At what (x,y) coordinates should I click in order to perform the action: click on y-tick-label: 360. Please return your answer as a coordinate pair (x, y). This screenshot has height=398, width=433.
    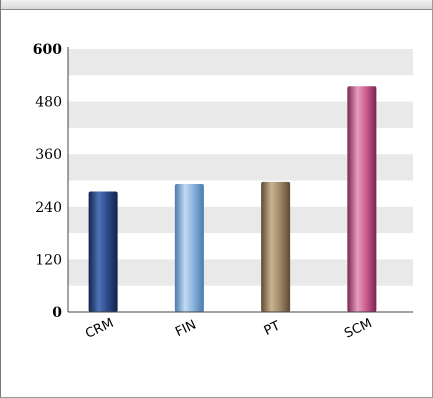
    Looking at the image, I should click on (48, 155).